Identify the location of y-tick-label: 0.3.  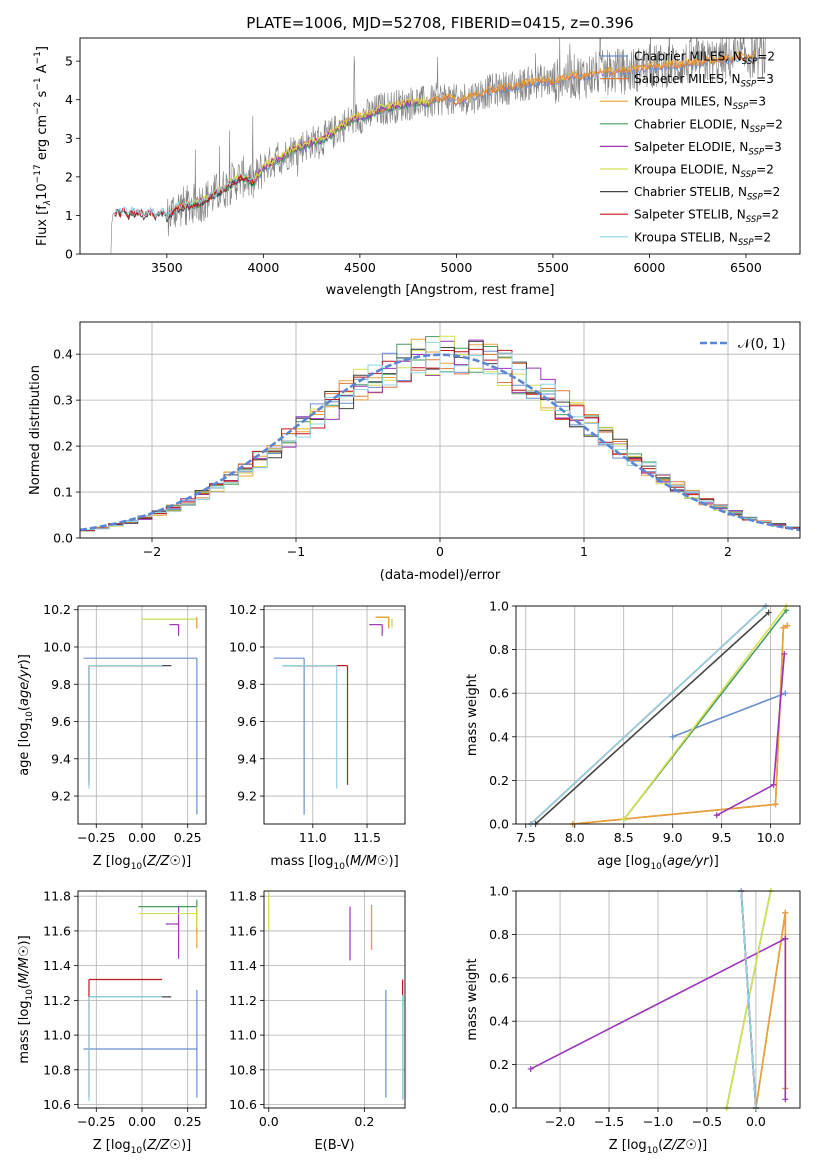
(63, 400).